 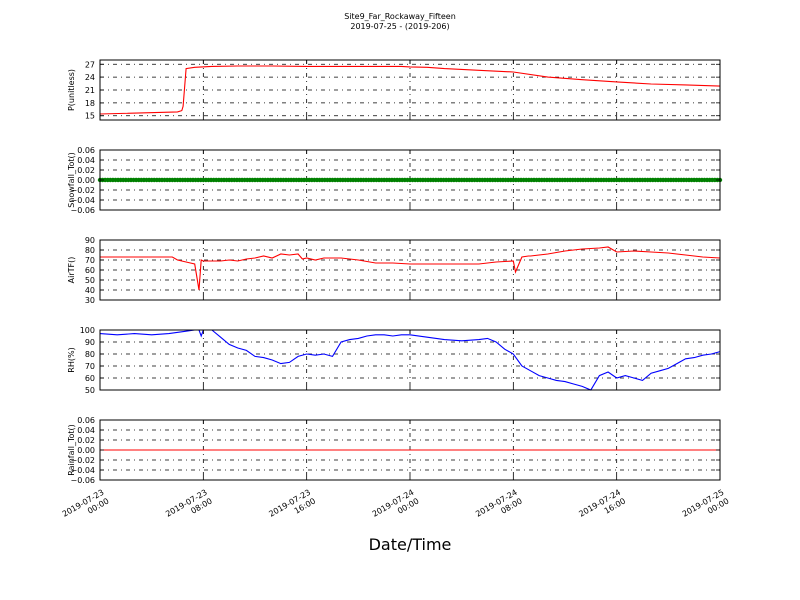 What do you see at coordinates (71, 359) in the screenshot?
I see `y-axis-label: RH(%)` at bounding box center [71, 359].